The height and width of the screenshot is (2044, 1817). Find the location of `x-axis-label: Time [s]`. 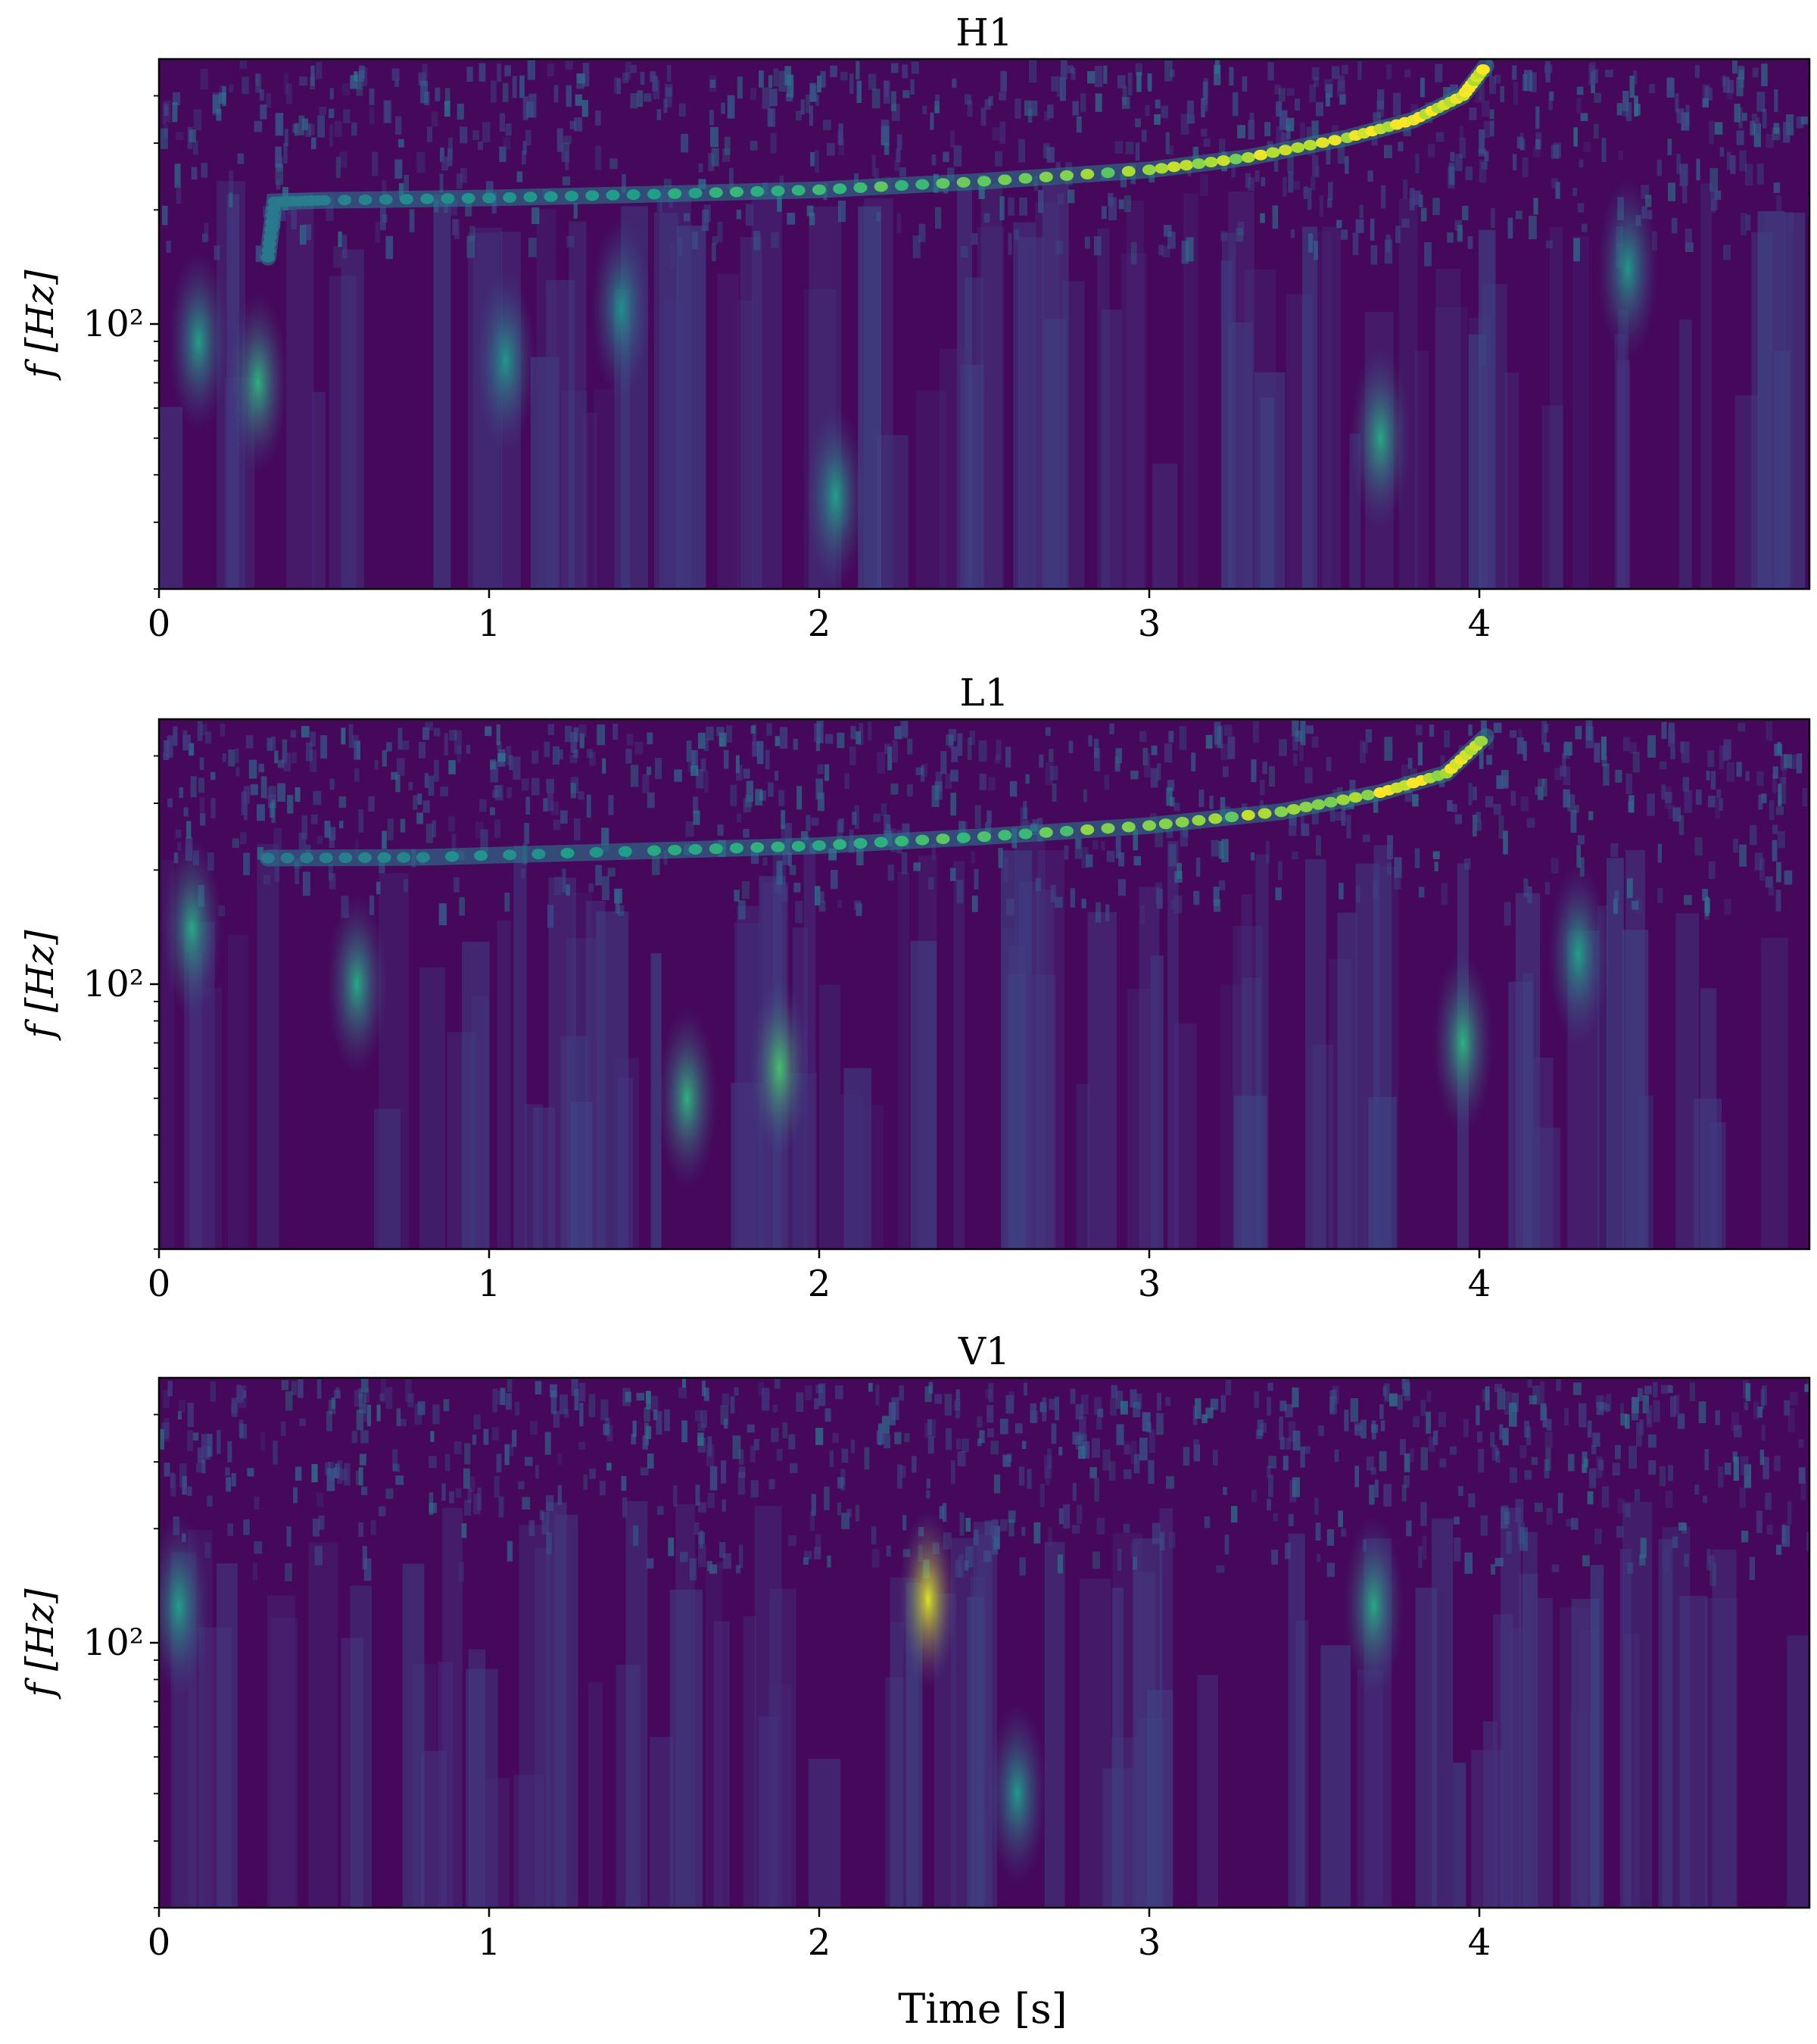

x-axis-label: Time [s] is located at coordinates (983, 2009).